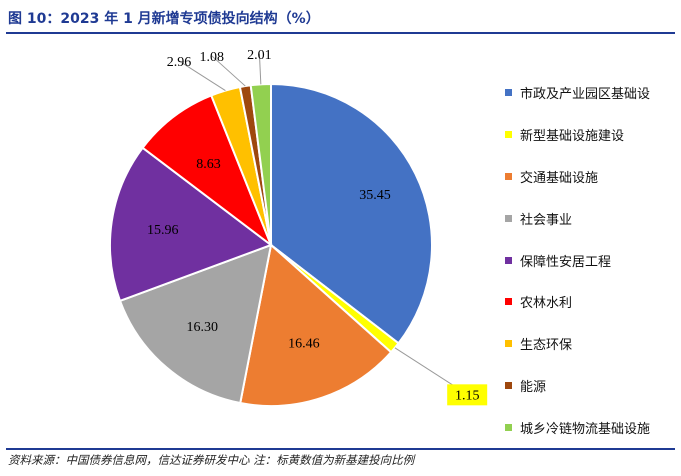 The height and width of the screenshot is (476, 681). What do you see at coordinates (163, 230) in the screenshot?
I see `data-label-5: 15.96` at bounding box center [163, 230].